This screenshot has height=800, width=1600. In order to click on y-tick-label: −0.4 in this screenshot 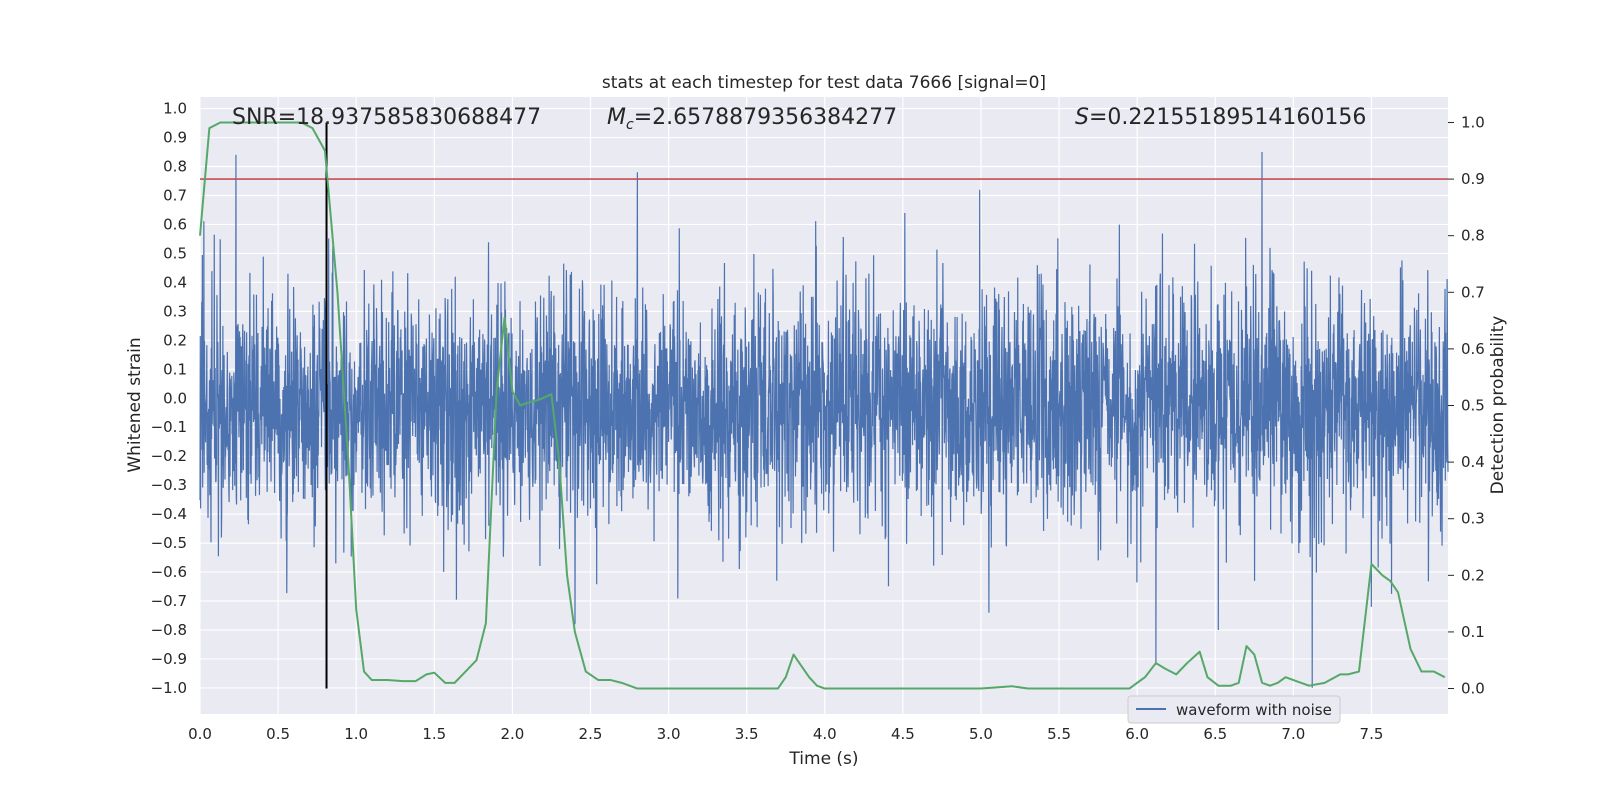, I will do `click(169, 514)`.